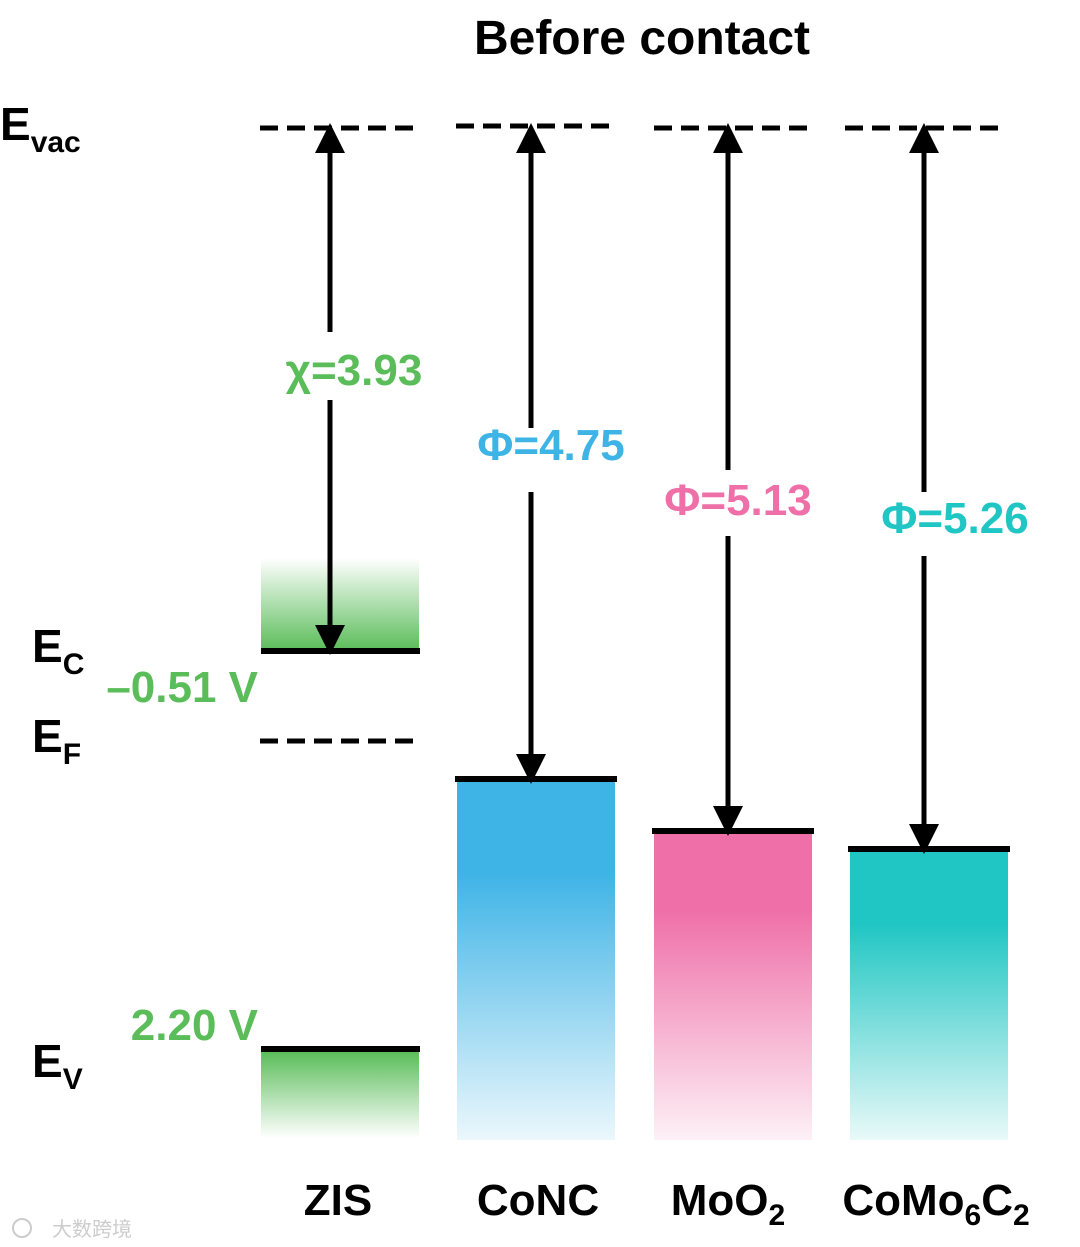 Image resolution: width=1080 pixels, height=1247 pixels. I want to click on conc-band-fill, so click(536, 960).